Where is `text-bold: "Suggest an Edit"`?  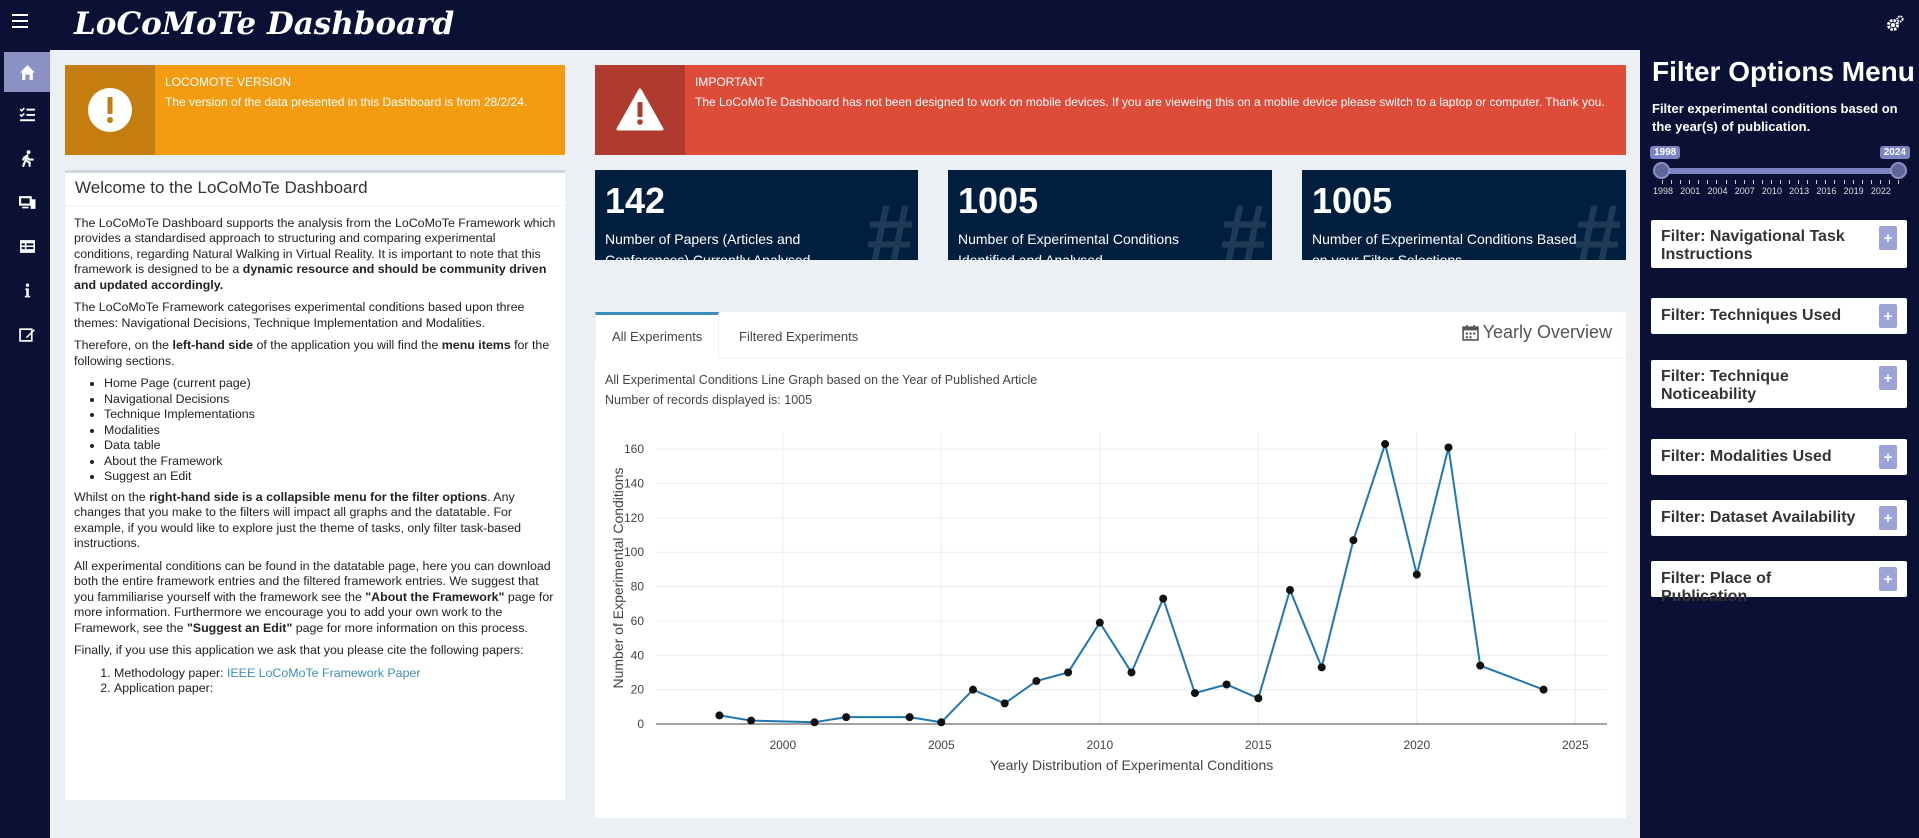
text-bold: "Suggest an Edit" is located at coordinates (239, 627).